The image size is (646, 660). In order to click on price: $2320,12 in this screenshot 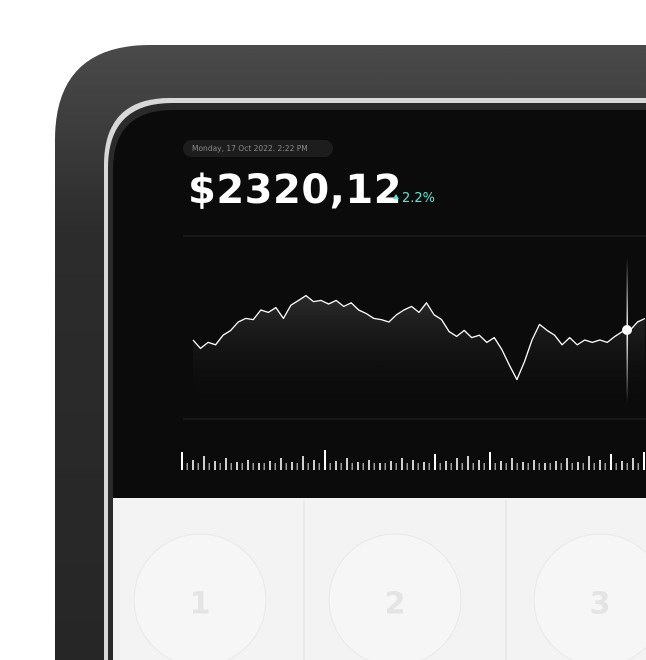, I will do `click(295, 190)`.